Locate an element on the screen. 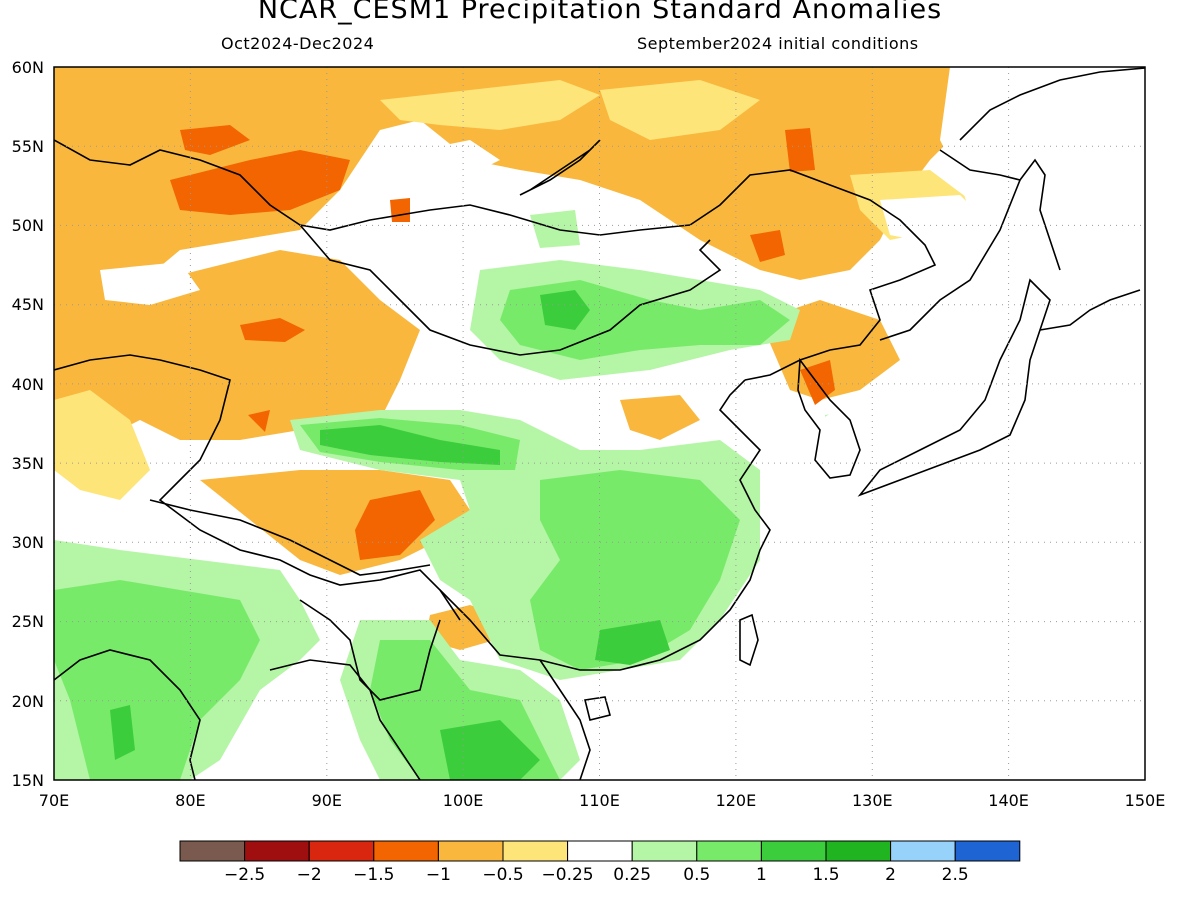  indochina-coast is located at coordinates (565, 719).